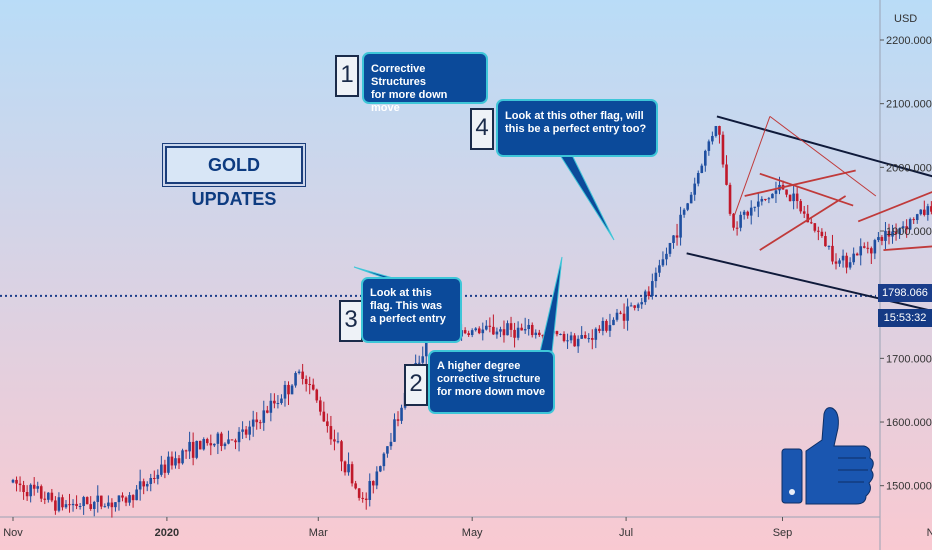  What do you see at coordinates (167, 533) in the screenshot?
I see `x-tick-label: 2020` at bounding box center [167, 533].